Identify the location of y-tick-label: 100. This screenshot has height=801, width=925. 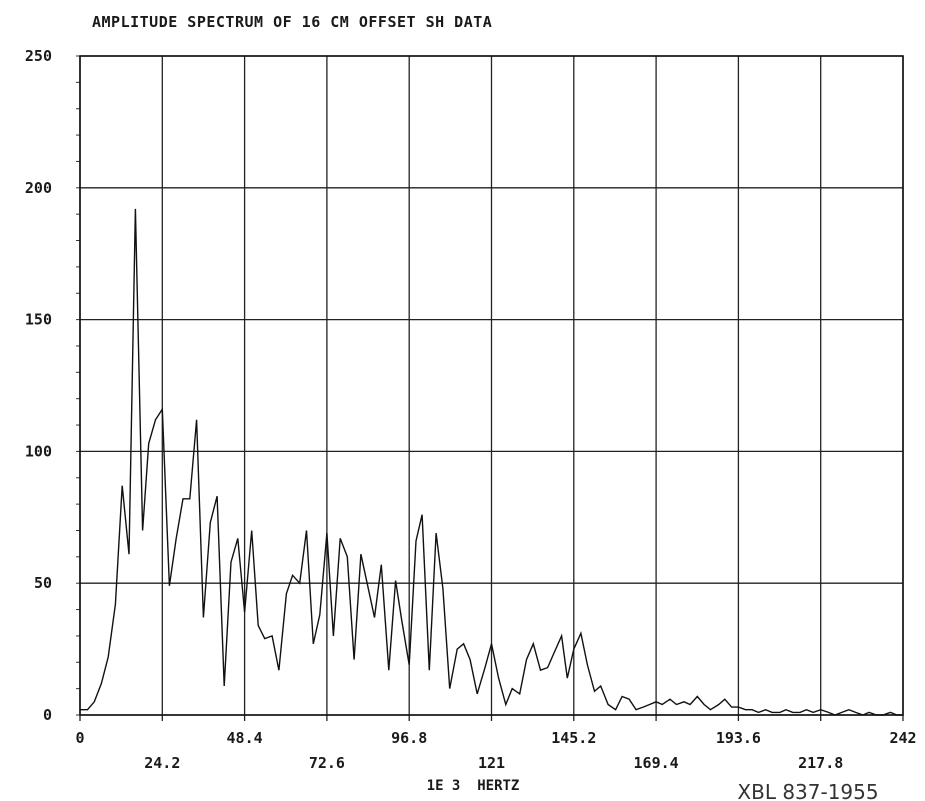
(38, 451).